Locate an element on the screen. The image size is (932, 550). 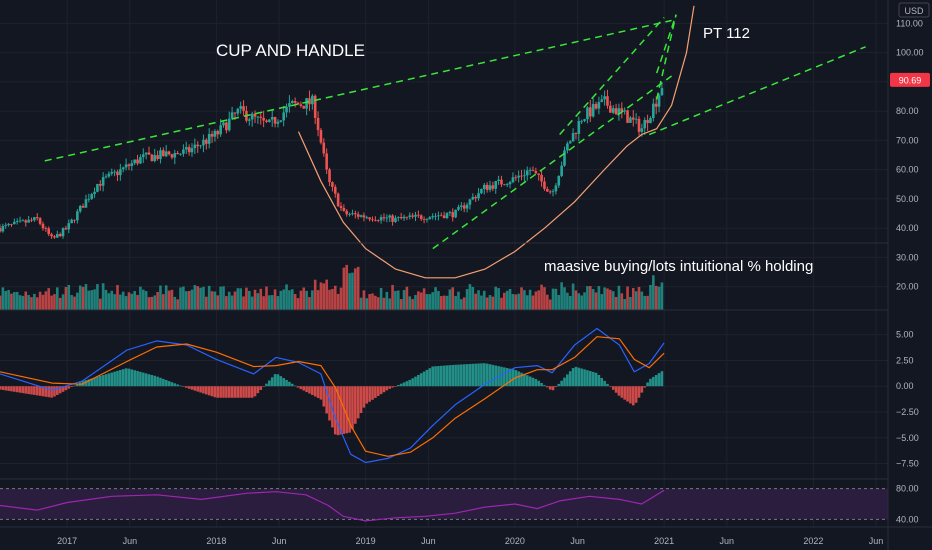
currency-label: USD is located at coordinates (914, 10).